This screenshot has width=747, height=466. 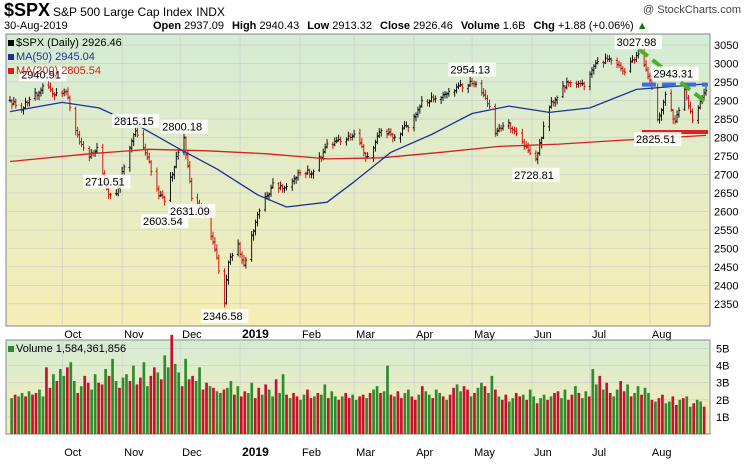 I want to click on brand-watermark: @ StockCharts.com, so click(x=692, y=10).